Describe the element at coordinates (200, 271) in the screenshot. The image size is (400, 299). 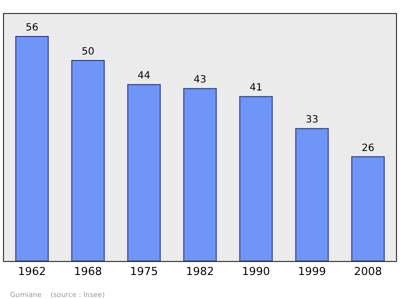
I see `x-tick-label: 1982` at that location.